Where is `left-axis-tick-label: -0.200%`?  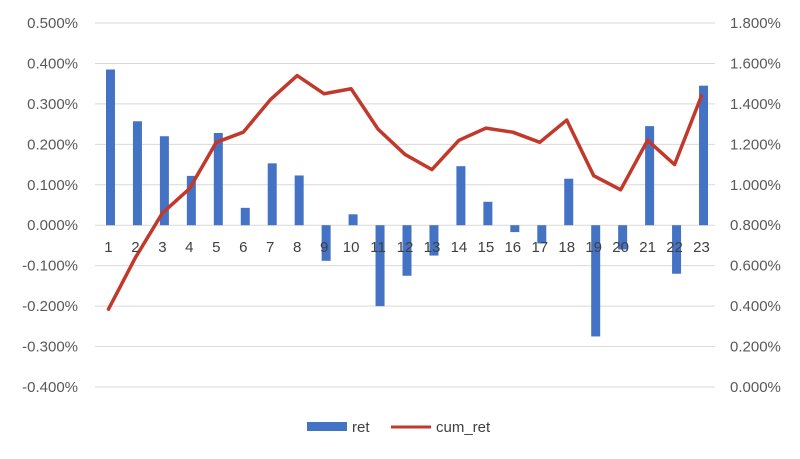 left-axis-tick-label: -0.200% is located at coordinates (50, 306).